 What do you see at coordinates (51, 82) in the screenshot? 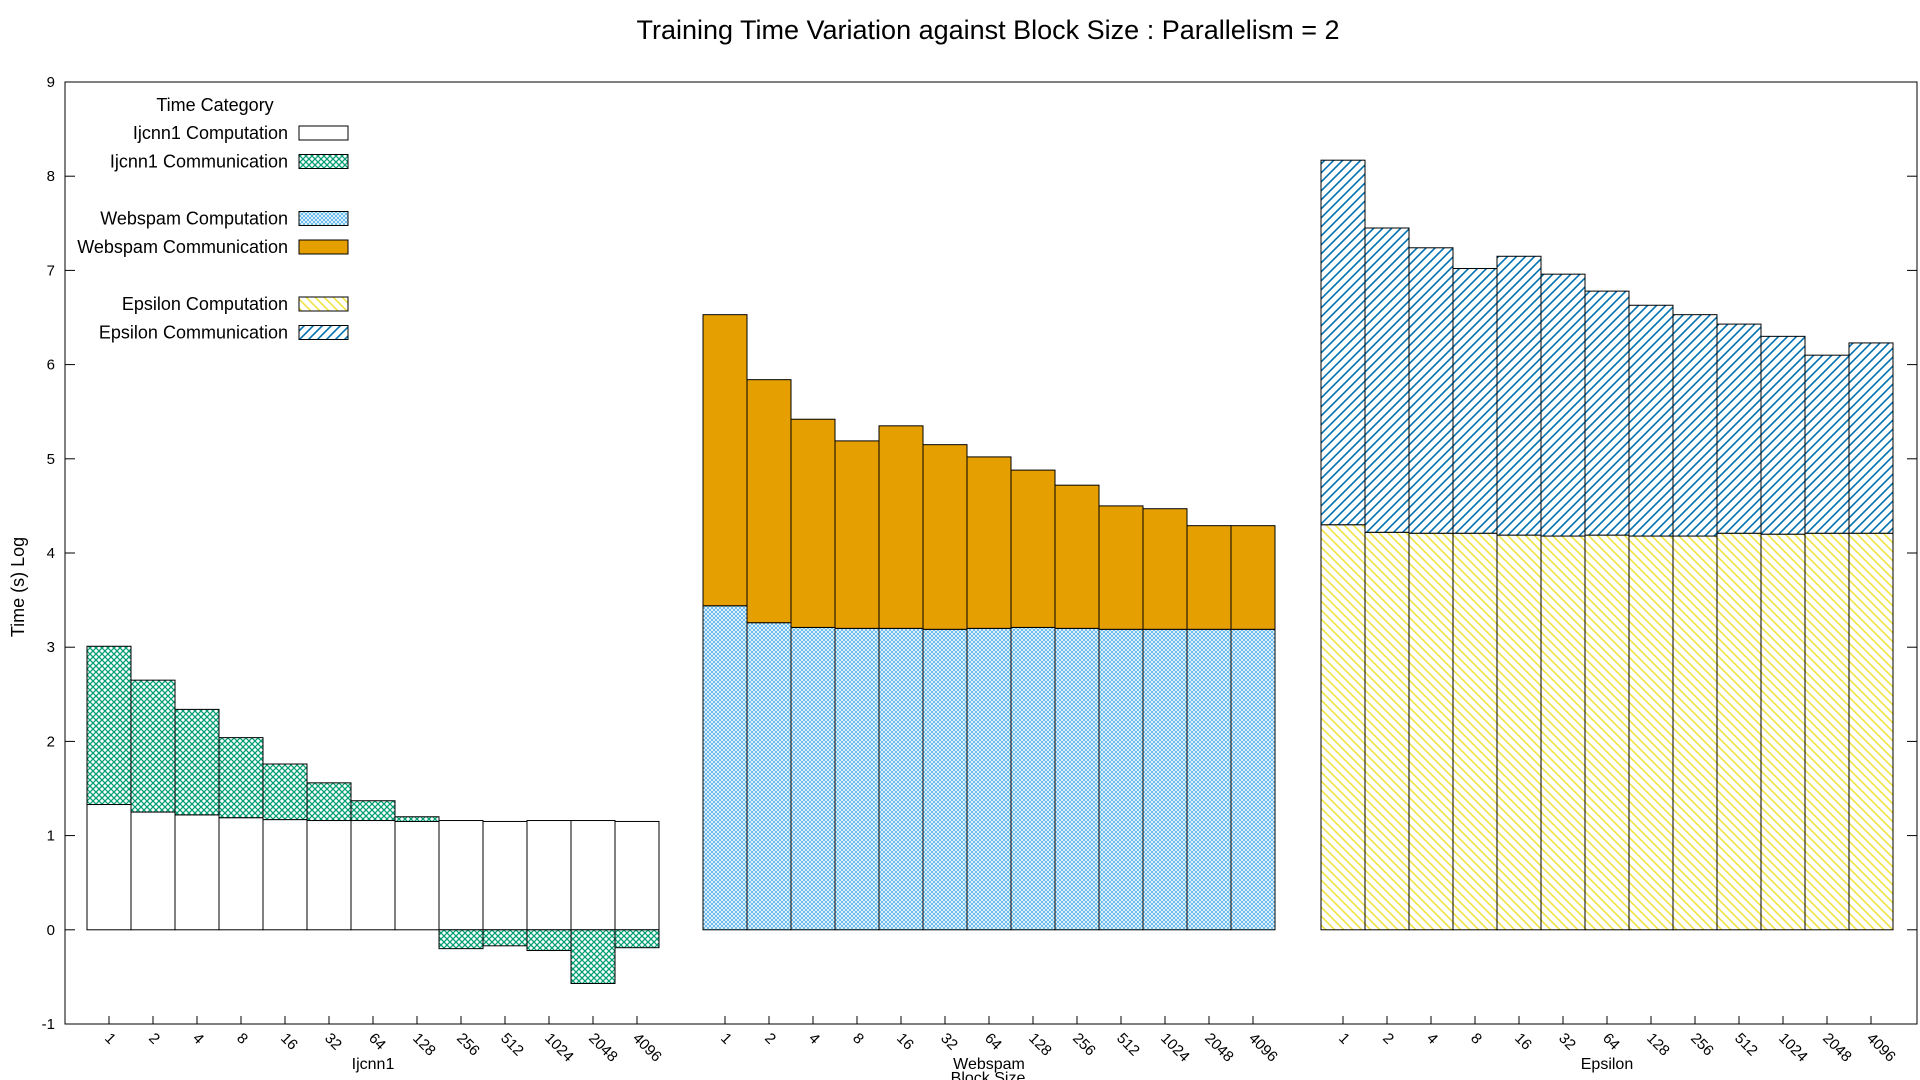
I see `y-tick-label: 9` at bounding box center [51, 82].